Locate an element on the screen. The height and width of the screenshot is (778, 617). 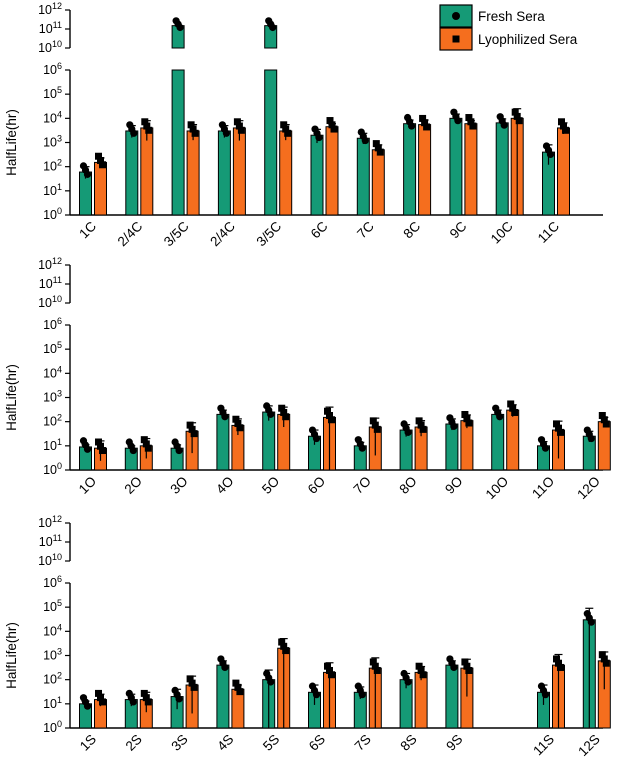
y-tick-label: 10⁰ is located at coordinates (52, 727).